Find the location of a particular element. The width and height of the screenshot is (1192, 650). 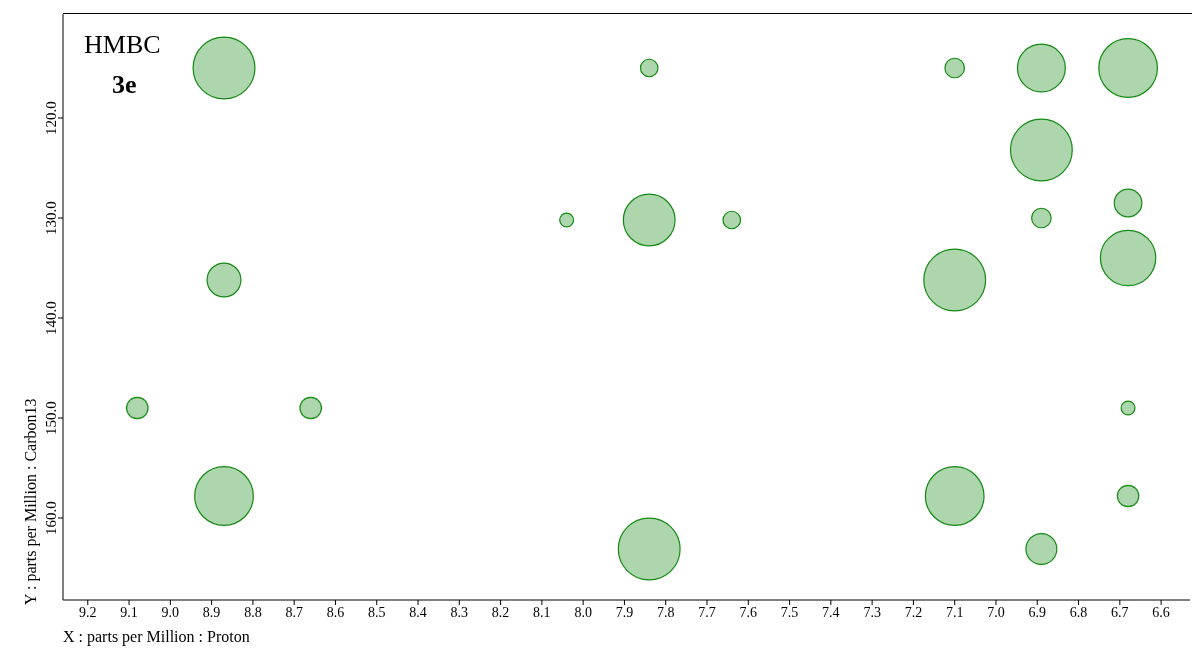

x-tick-label: 6.6 is located at coordinates (1161, 612).